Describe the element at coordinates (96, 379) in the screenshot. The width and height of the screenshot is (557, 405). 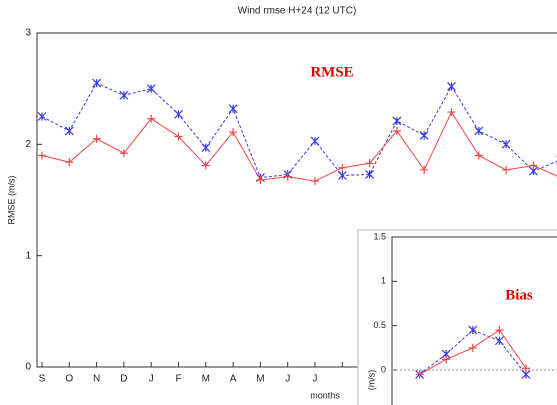
I see `x-tick-label: N` at that location.